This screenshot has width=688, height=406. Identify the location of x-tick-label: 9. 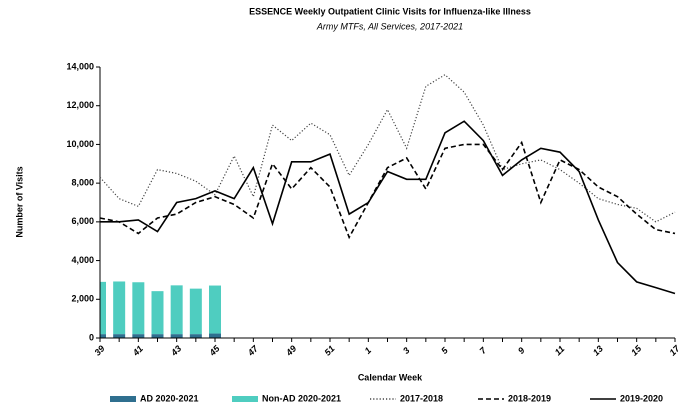
(521, 350).